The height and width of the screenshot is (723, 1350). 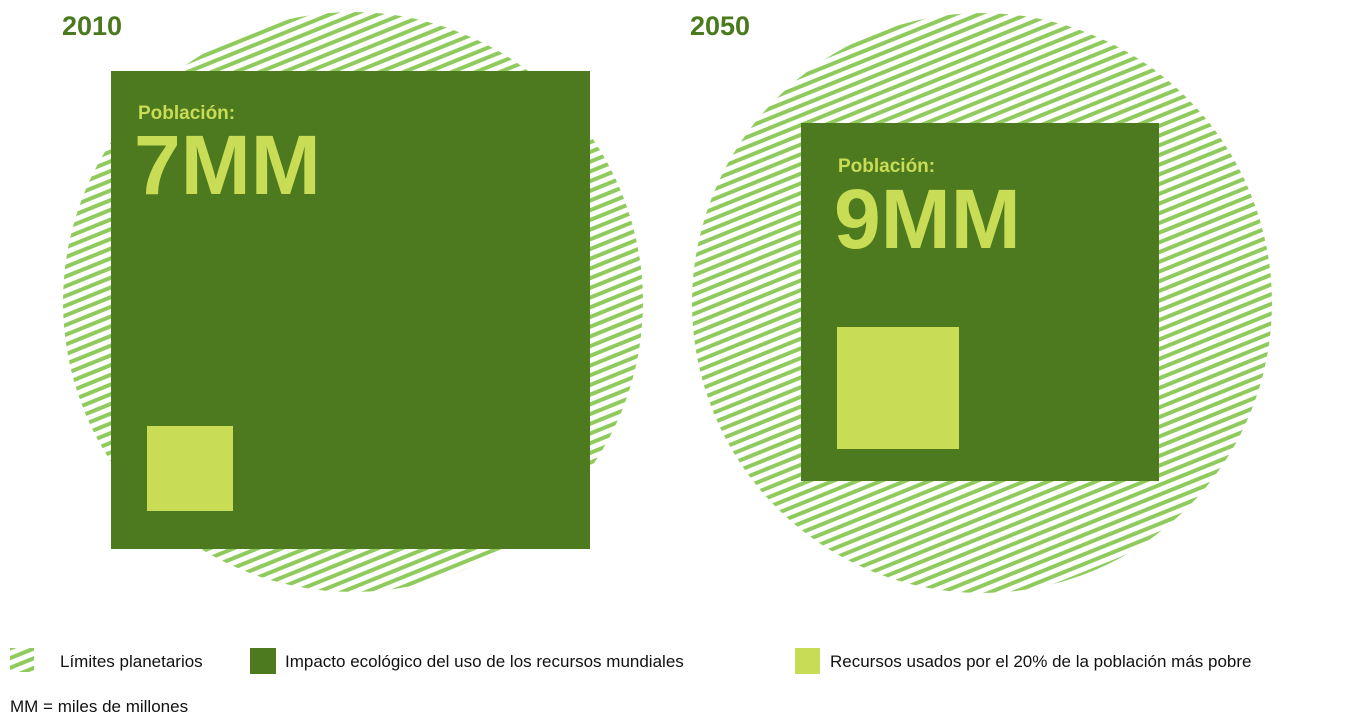 What do you see at coordinates (927, 219) in the screenshot?
I see `population-value: 9MM` at bounding box center [927, 219].